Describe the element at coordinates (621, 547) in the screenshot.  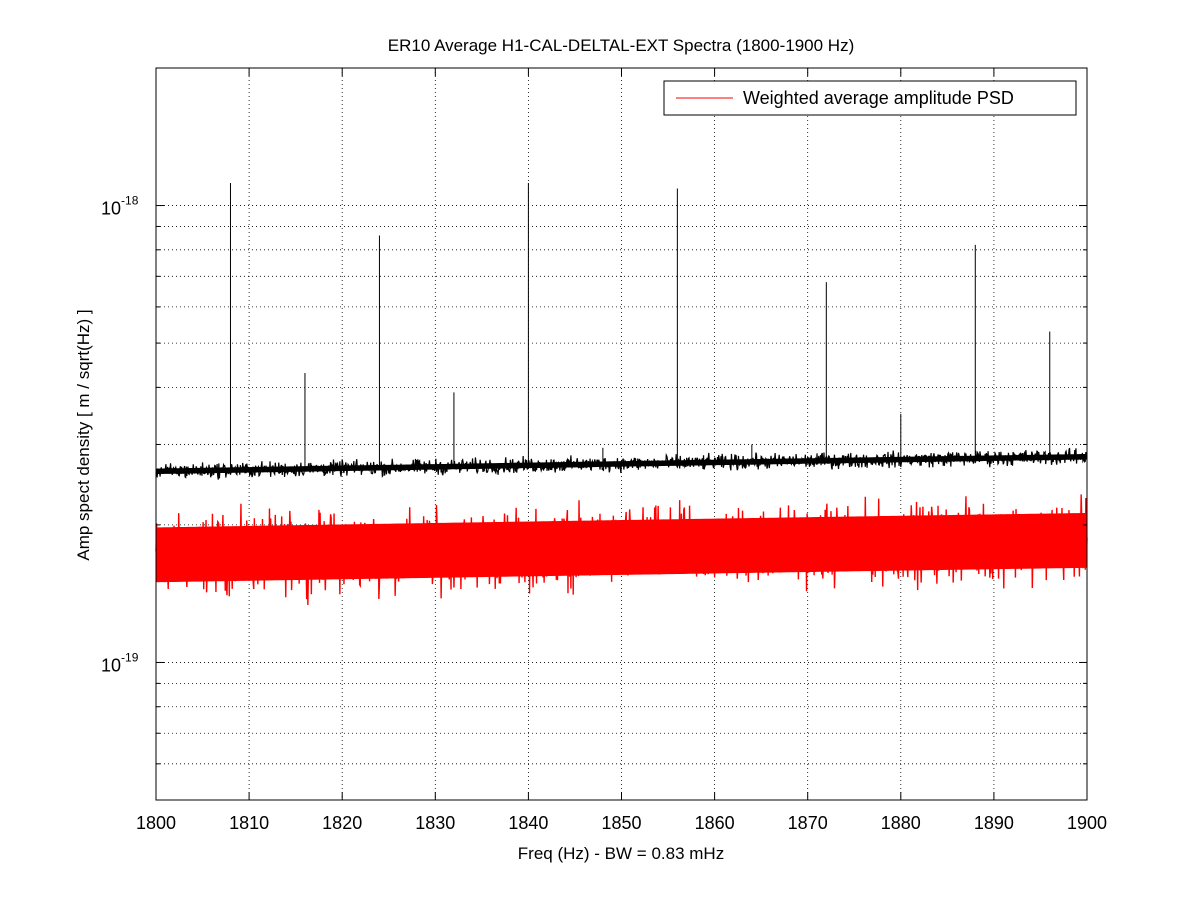
I see `series-weighted-average-band` at that location.